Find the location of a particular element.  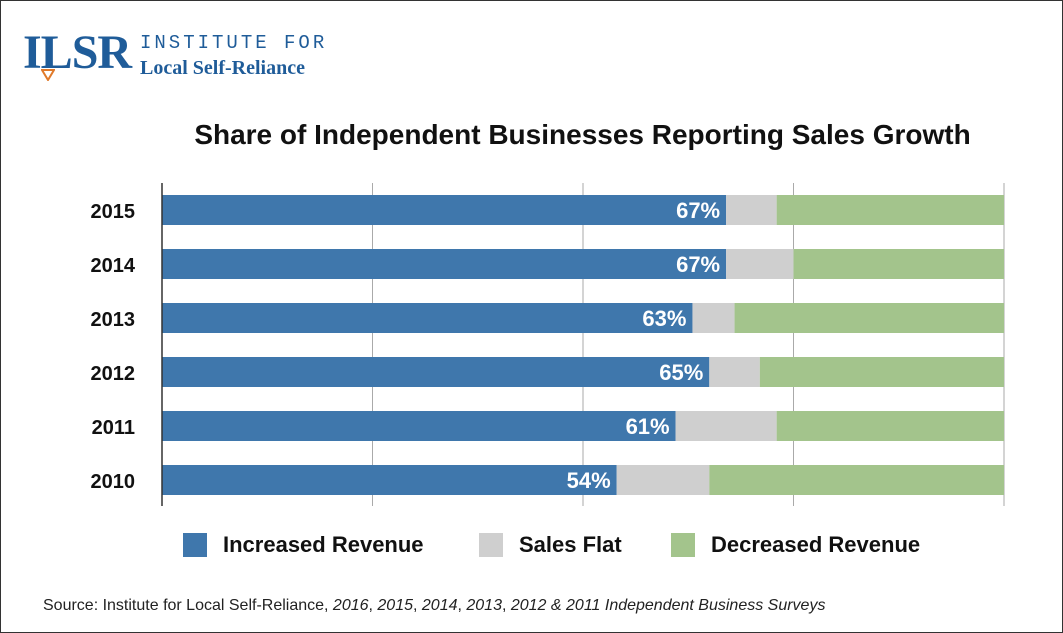

legend-label-decreased: Decreased Revenue is located at coordinates (816, 544).